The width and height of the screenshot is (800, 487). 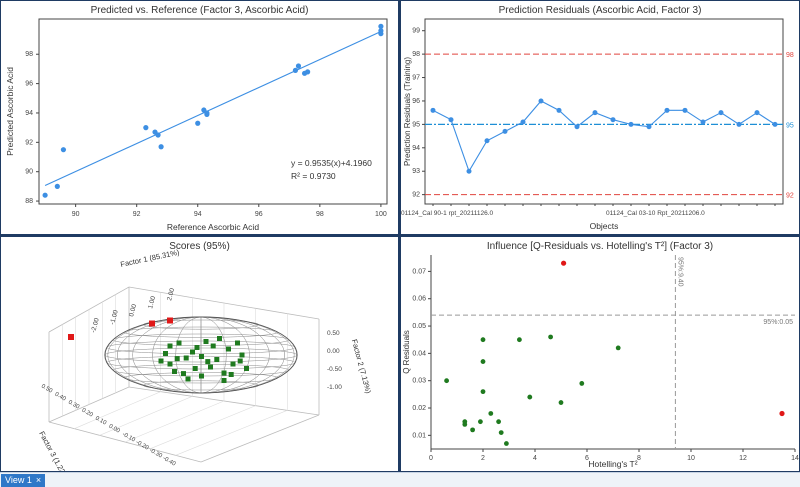 I want to click on x-tick-label: 0, so click(x=431, y=458).